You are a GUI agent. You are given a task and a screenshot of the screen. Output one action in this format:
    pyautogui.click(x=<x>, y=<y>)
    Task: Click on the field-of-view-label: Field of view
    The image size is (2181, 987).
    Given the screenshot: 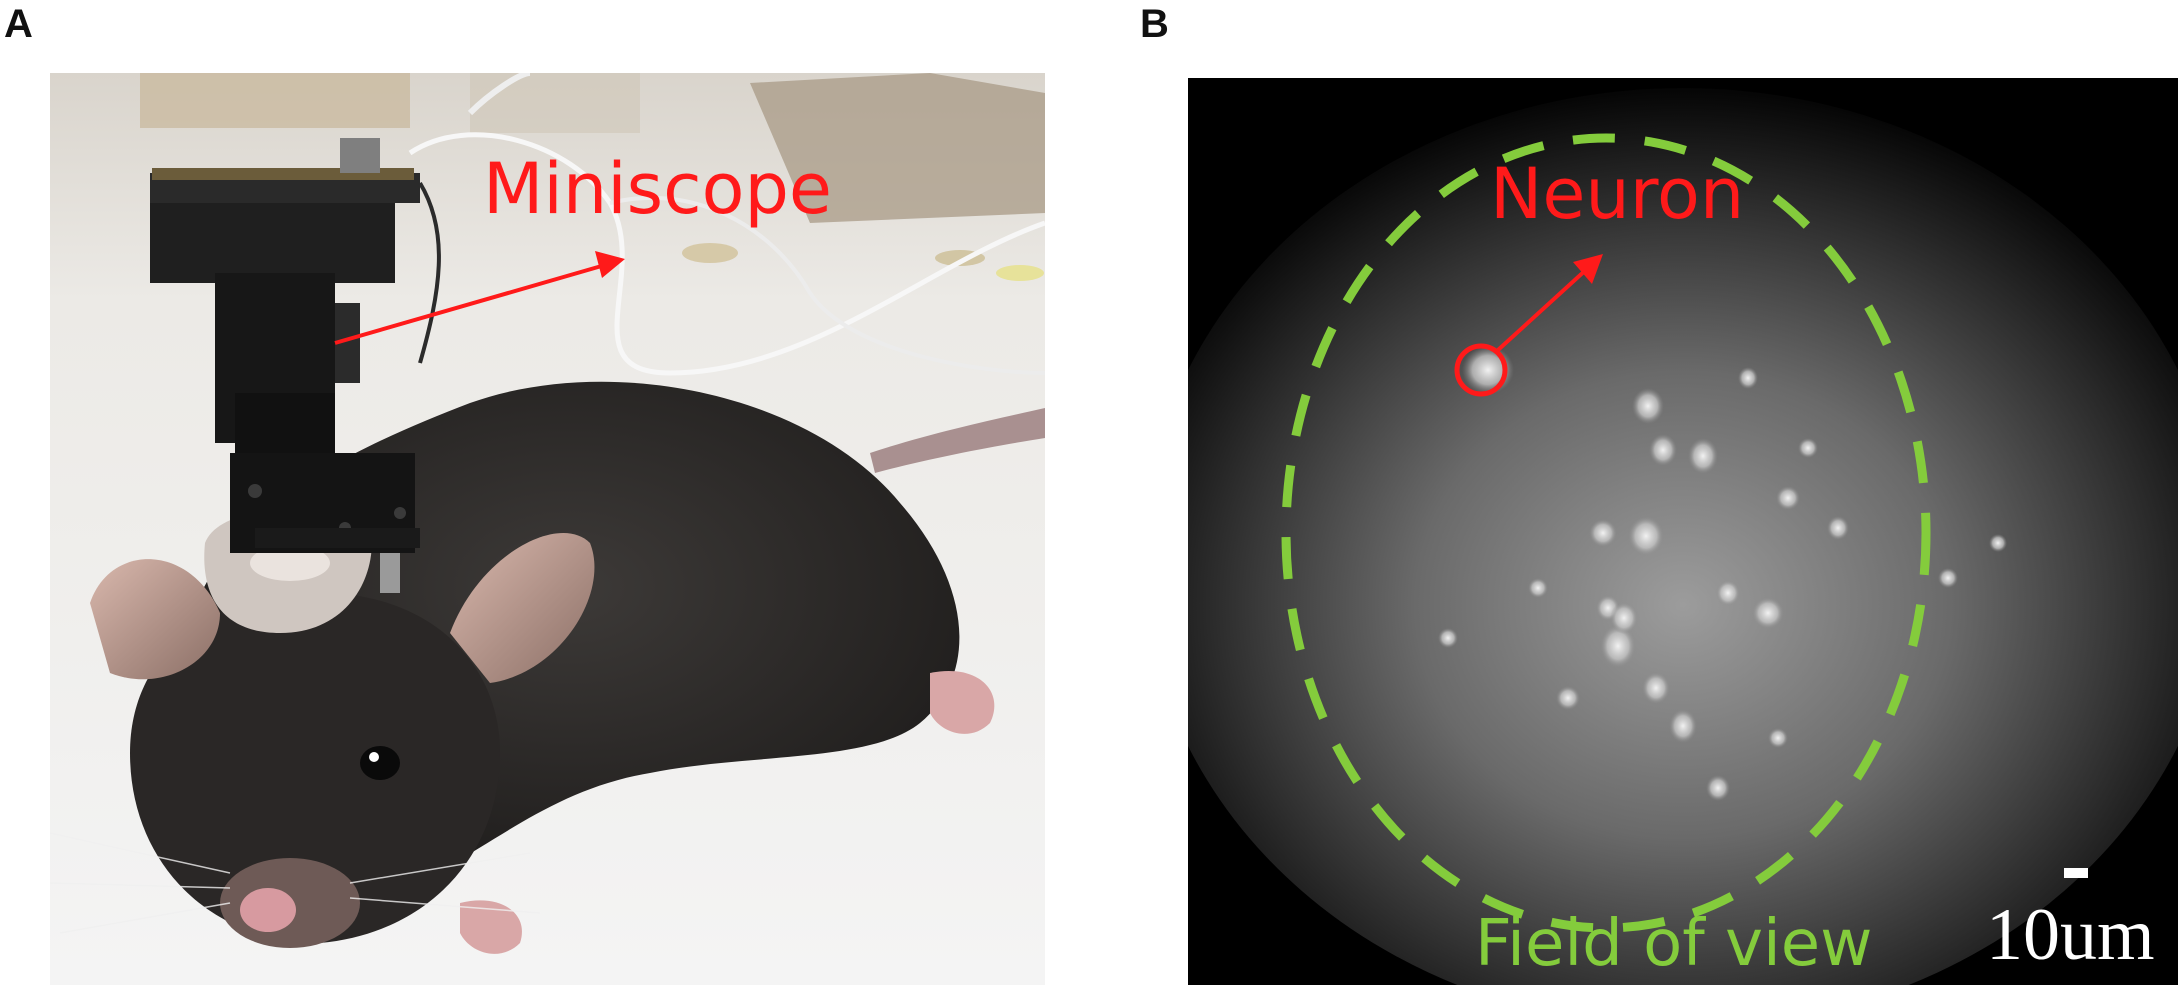 What is the action you would take?
    pyautogui.click(x=1674, y=944)
    